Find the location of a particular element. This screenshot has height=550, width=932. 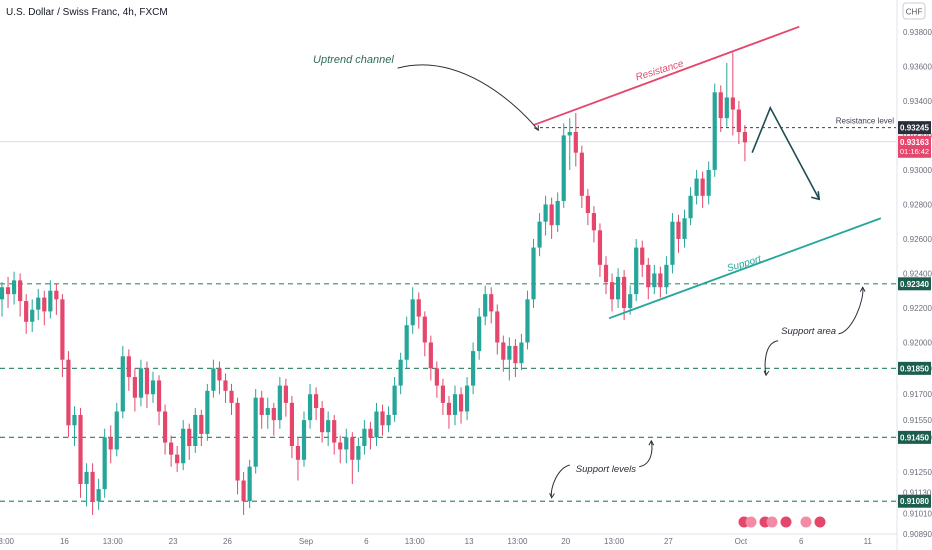

price-tick-label: 0.90890 is located at coordinates (917, 534).